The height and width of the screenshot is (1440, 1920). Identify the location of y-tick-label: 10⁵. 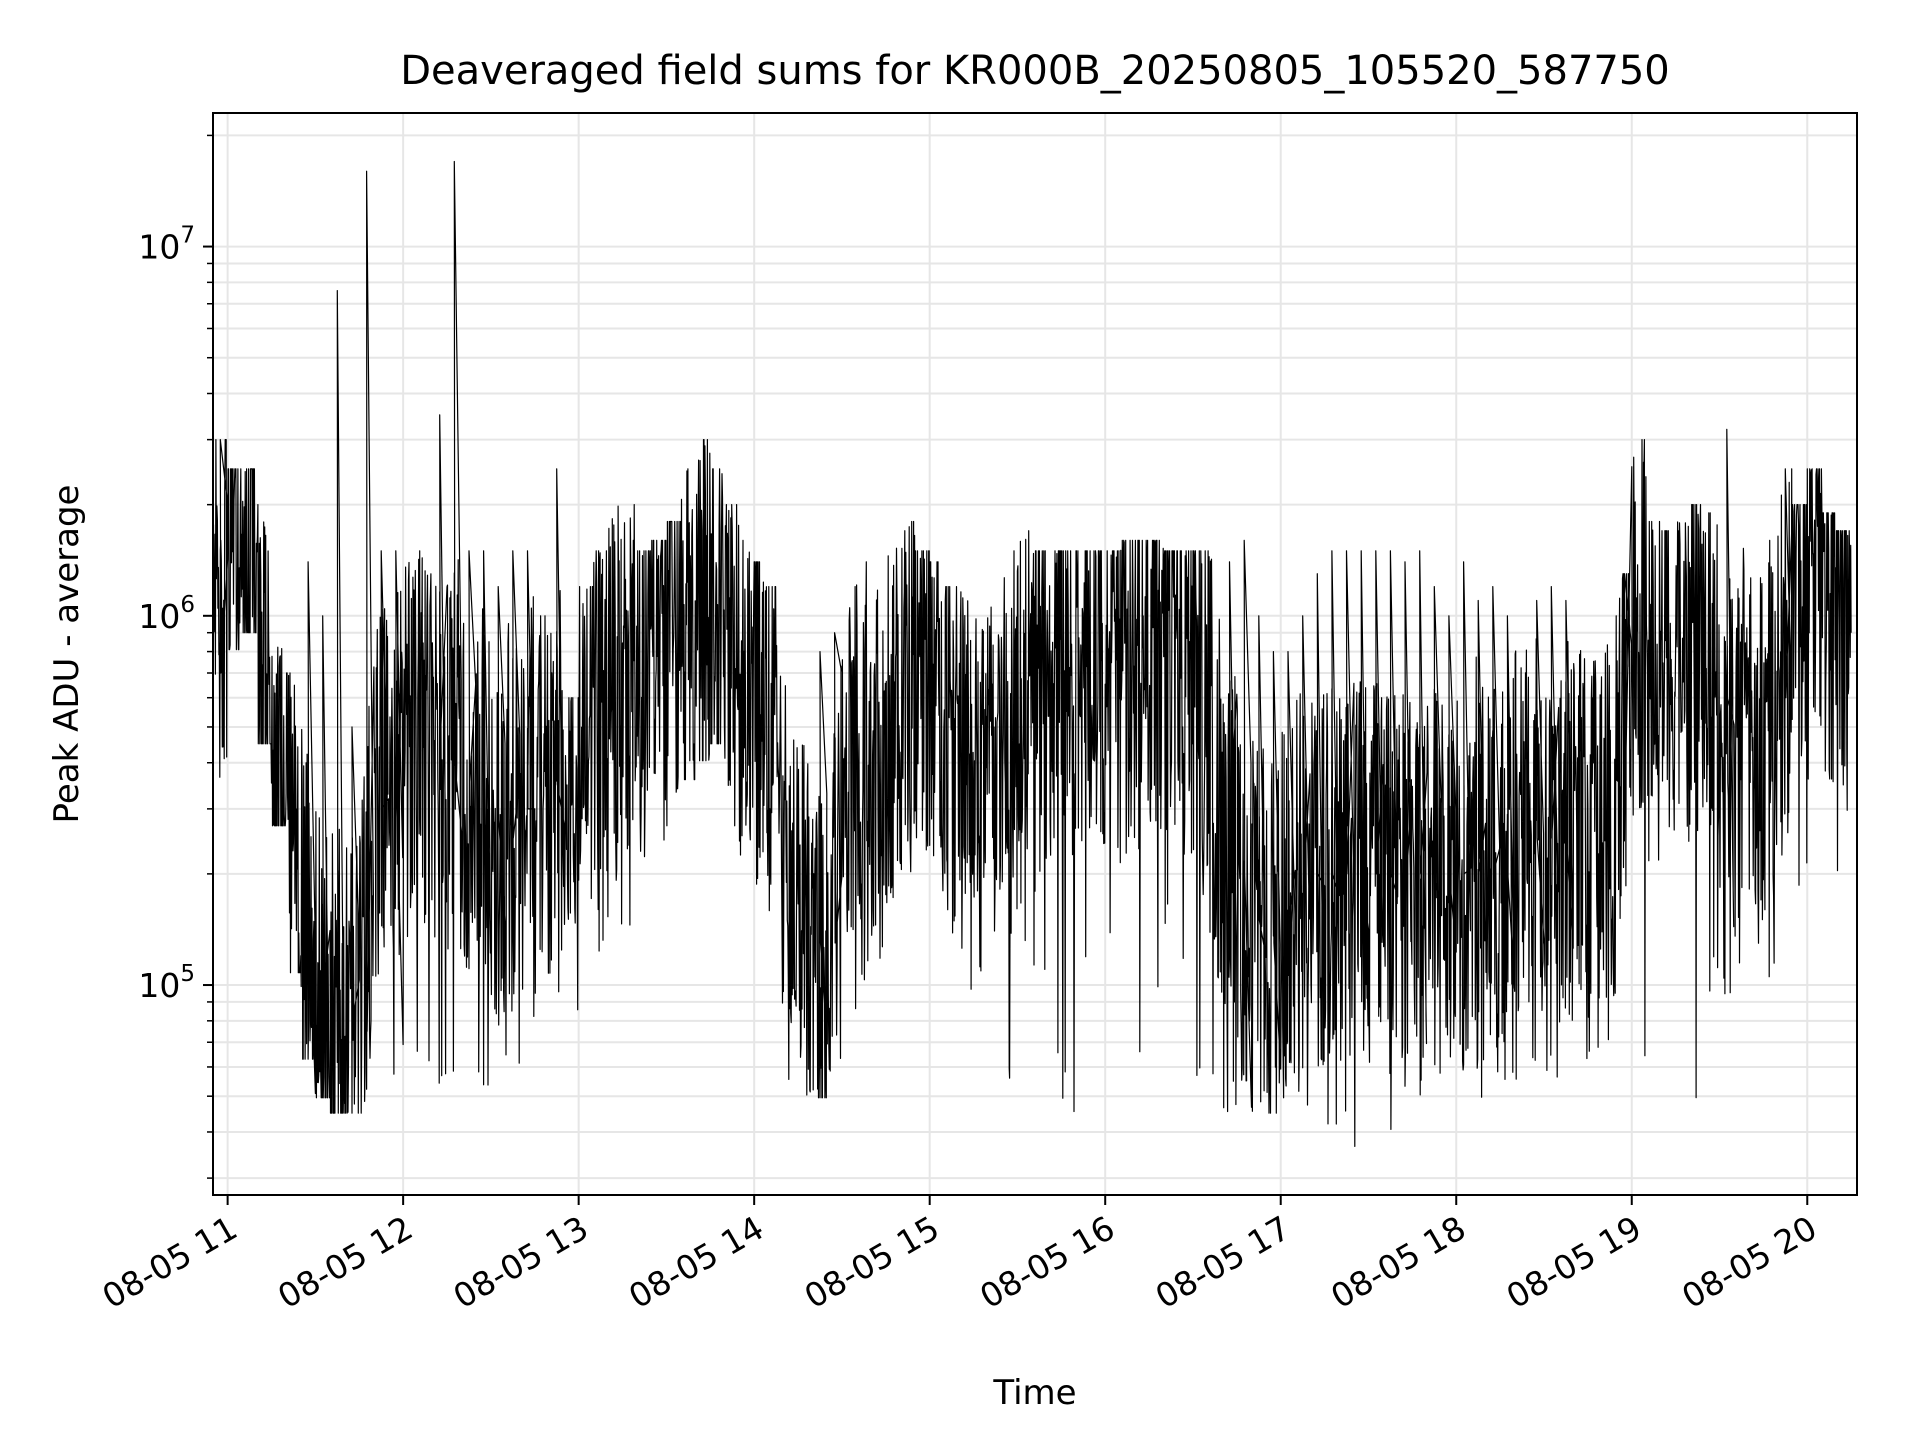
(166, 983).